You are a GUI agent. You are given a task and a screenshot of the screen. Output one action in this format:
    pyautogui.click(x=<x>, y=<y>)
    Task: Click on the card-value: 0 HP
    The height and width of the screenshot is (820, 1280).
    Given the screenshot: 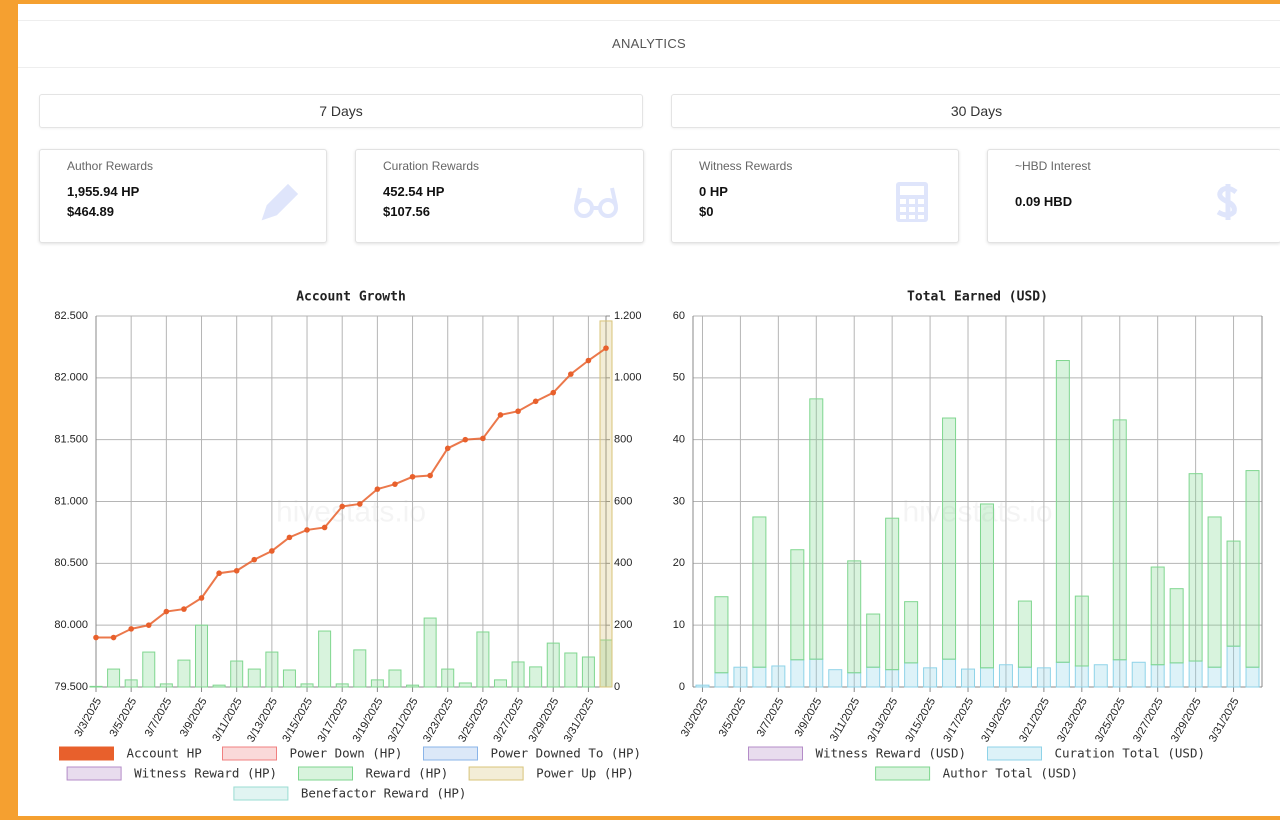 What is the action you would take?
    pyautogui.click(x=713, y=191)
    